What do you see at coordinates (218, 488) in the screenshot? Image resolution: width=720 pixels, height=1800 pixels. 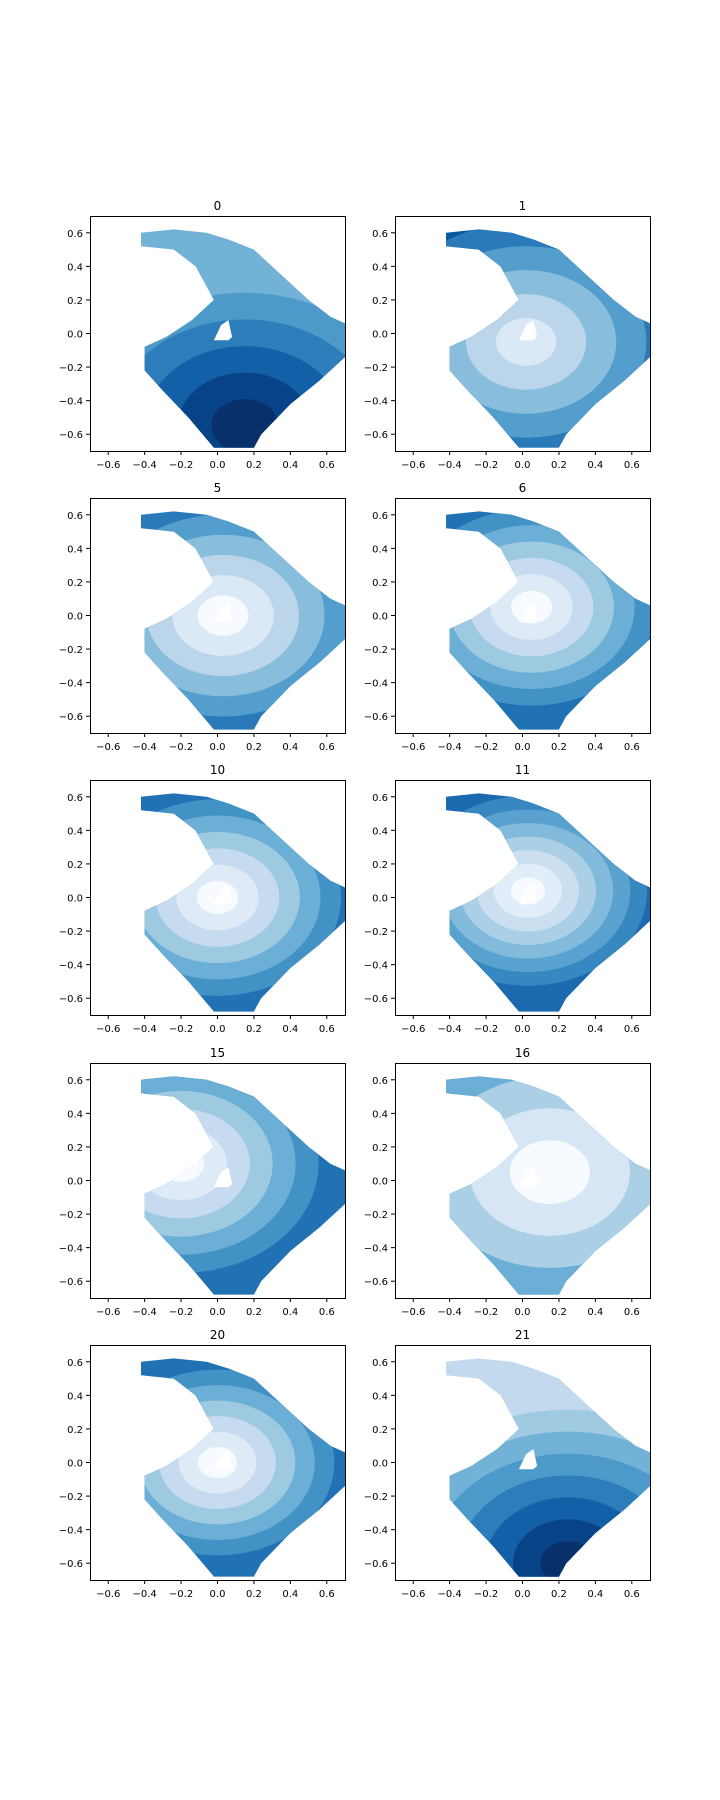 I see `panel-title: 5` at bounding box center [218, 488].